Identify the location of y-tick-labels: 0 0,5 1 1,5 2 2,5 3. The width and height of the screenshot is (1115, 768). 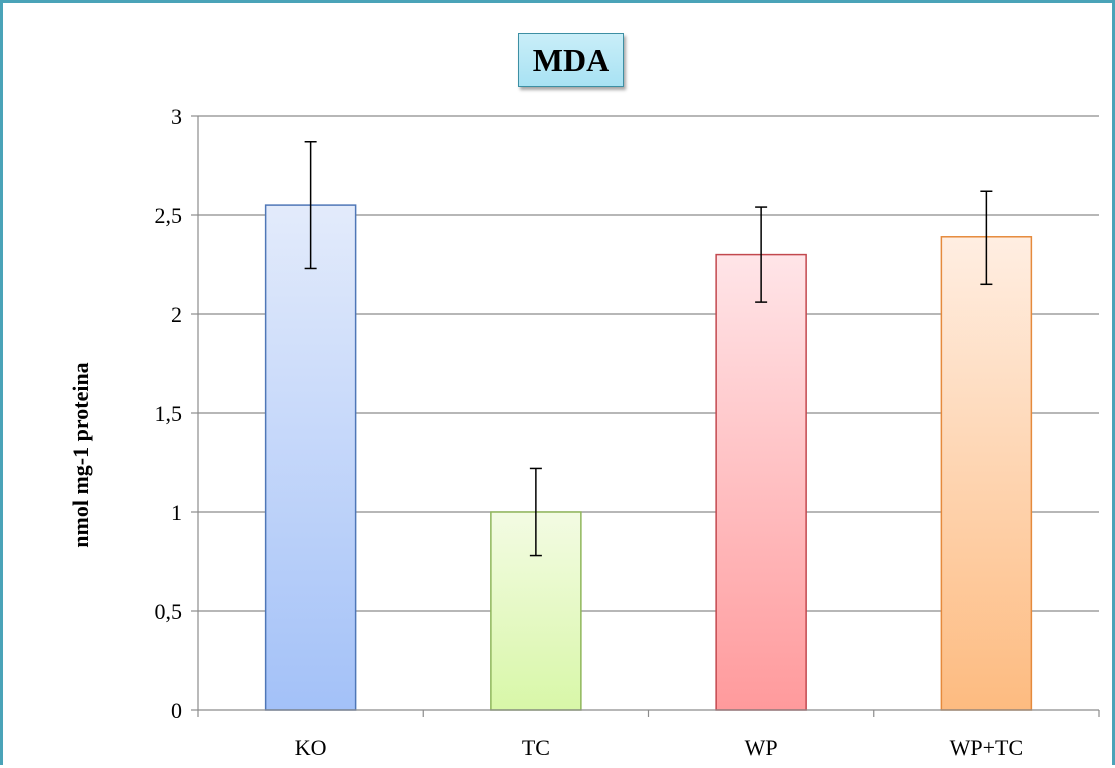
(169, 413).